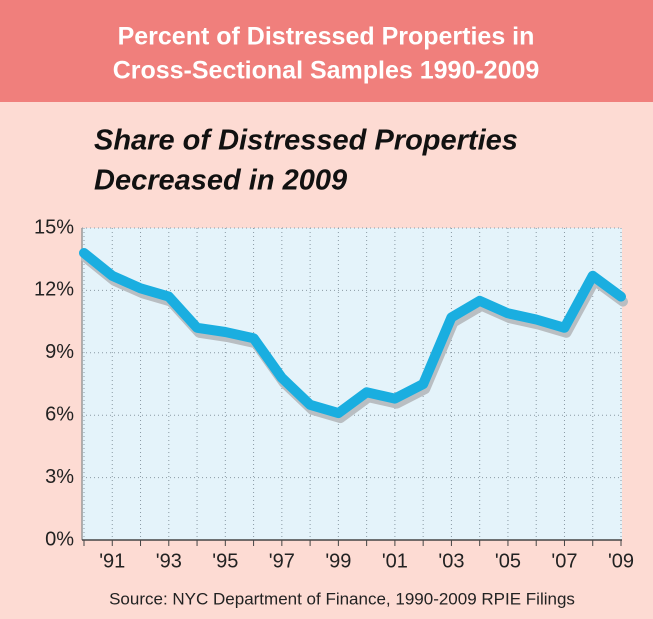 This screenshot has height=619, width=653. Describe the element at coordinates (112, 561) in the screenshot. I see `x-tick-label: '91` at that location.